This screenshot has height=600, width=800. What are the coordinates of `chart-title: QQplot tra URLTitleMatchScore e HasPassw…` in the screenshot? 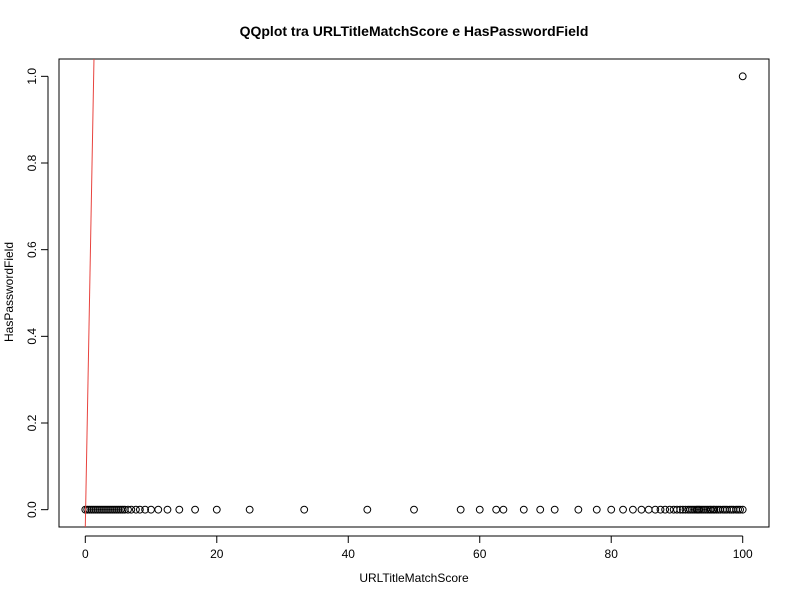 It's located at (414, 31).